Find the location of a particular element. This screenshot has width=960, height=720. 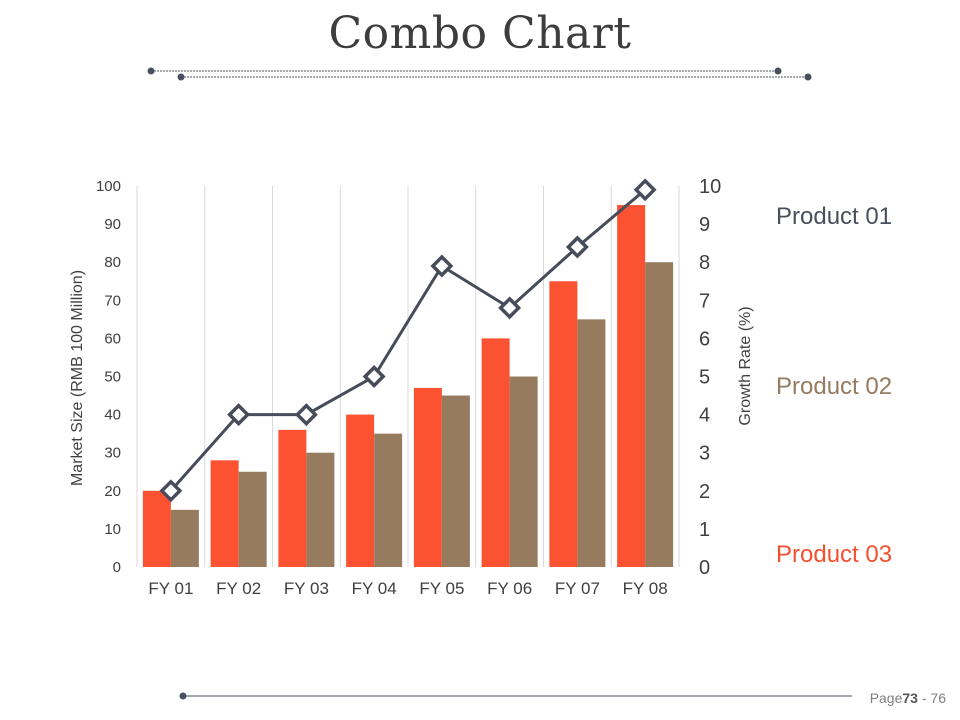

page-title: Combo Chart is located at coordinates (480, 33).